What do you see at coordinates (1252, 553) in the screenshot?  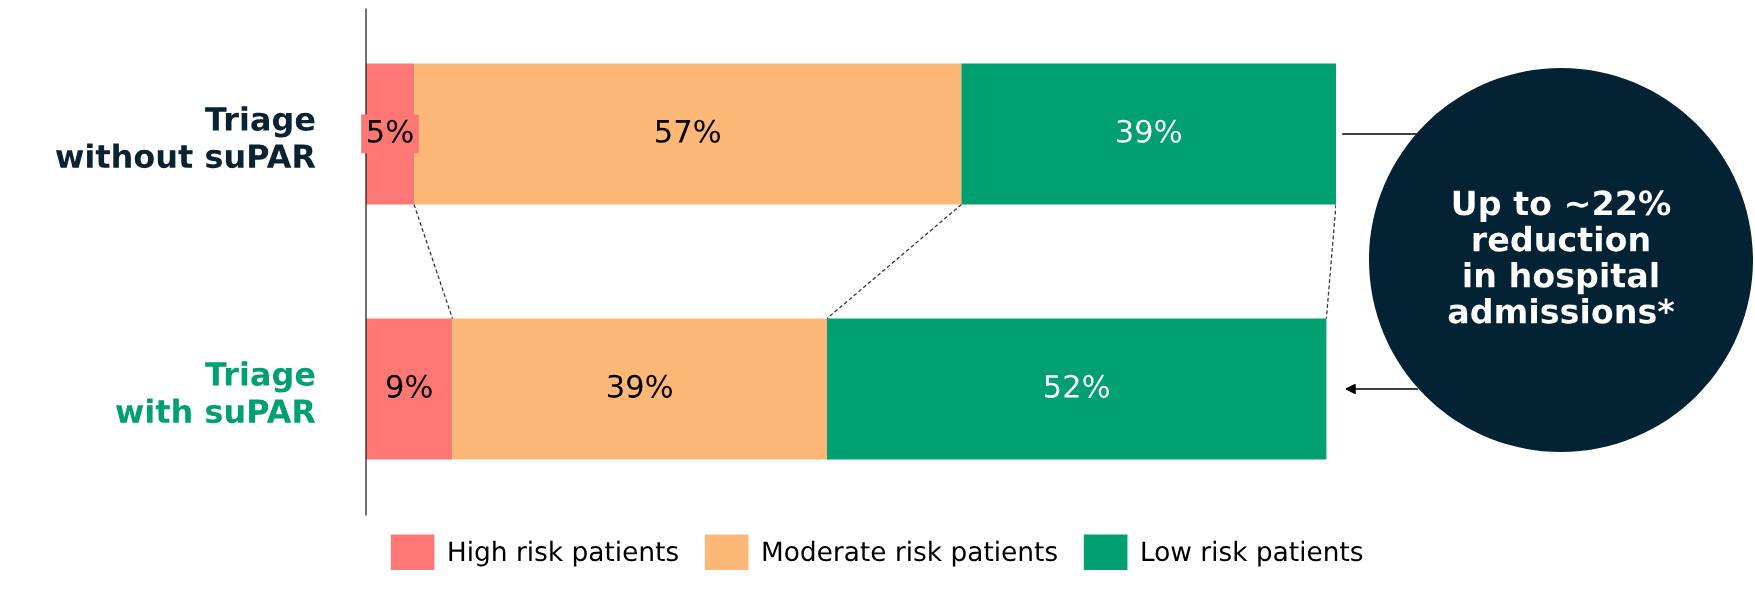 I see `legend-label: Low risk patients` at bounding box center [1252, 553].